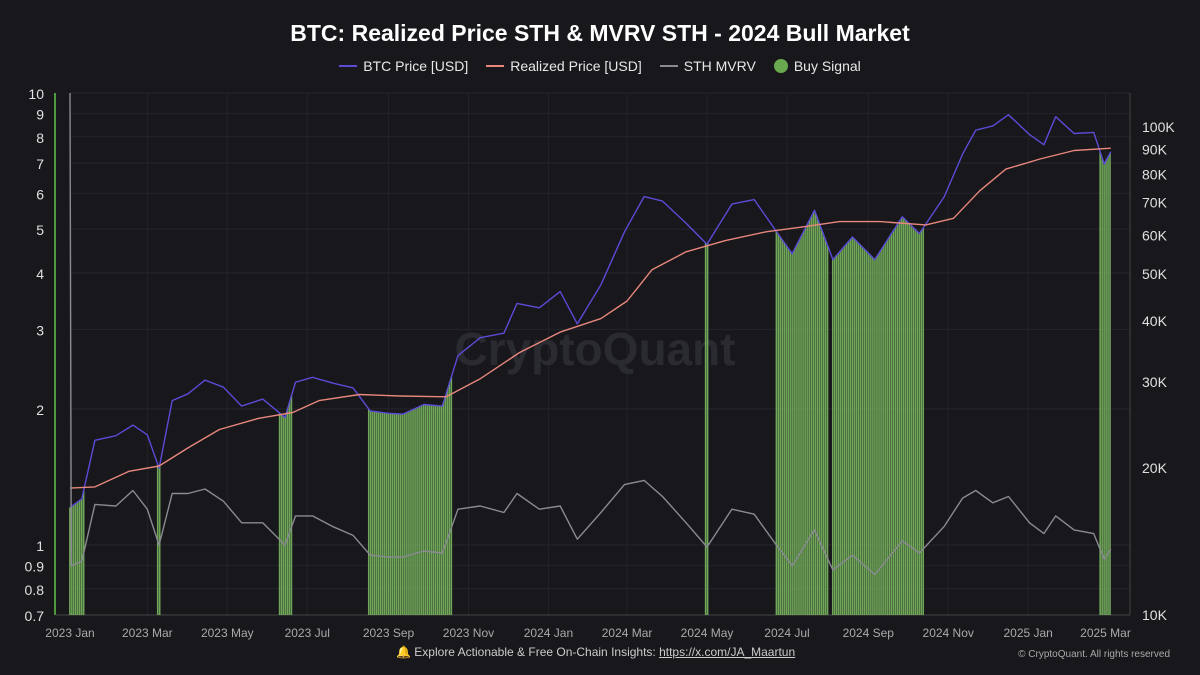  I want to click on right-tick-label: 50K, so click(1155, 274).